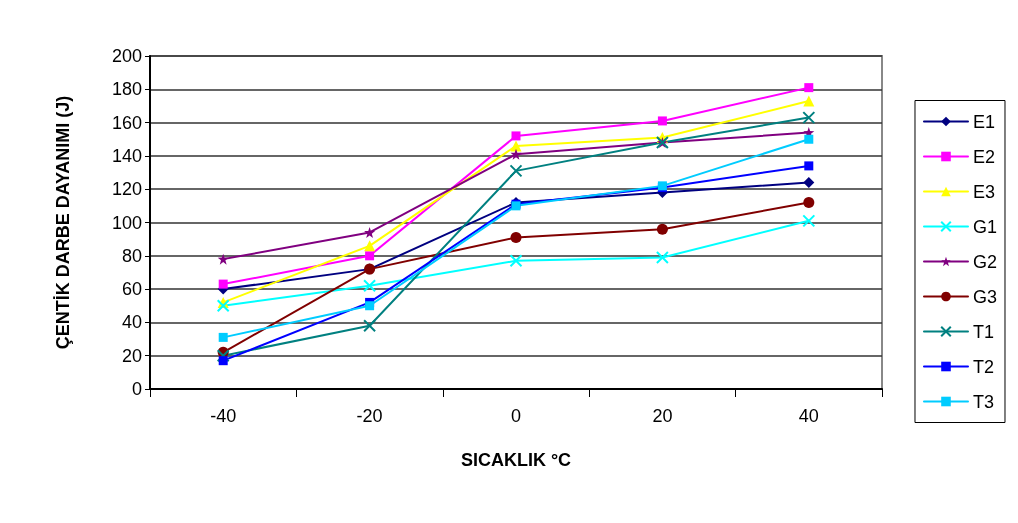  What do you see at coordinates (126, 89) in the screenshot?
I see `y-tick-label: 180` at bounding box center [126, 89].